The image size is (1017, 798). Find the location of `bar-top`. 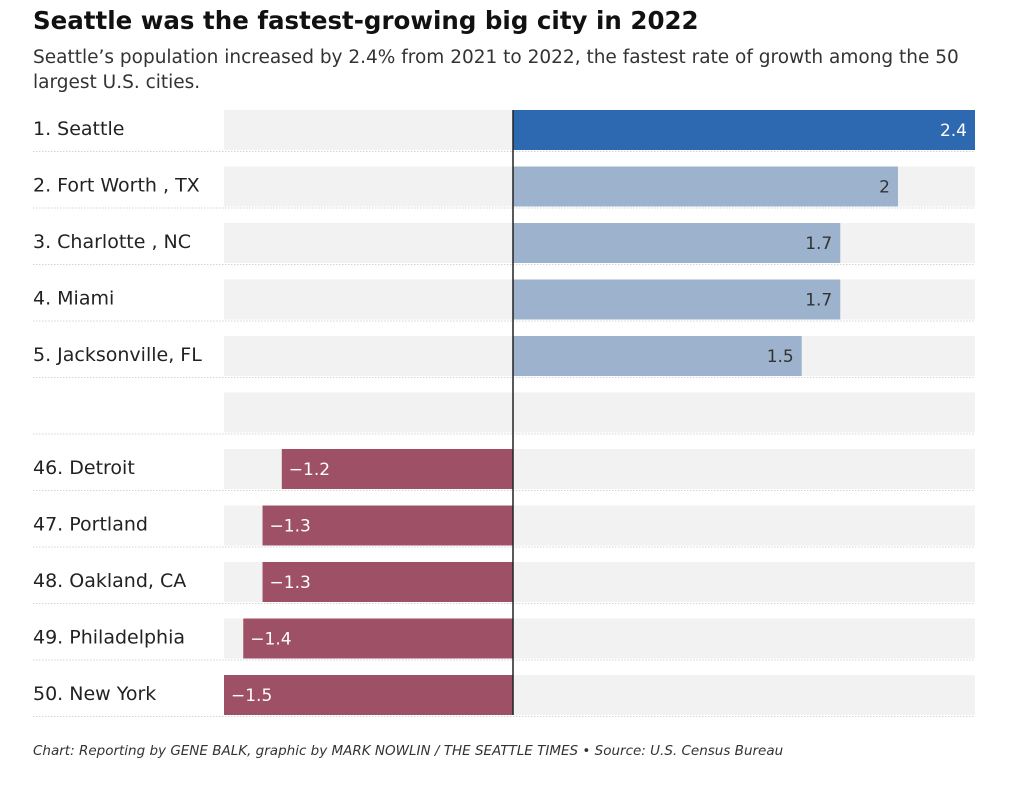

bar-top is located at coordinates (744, 130).